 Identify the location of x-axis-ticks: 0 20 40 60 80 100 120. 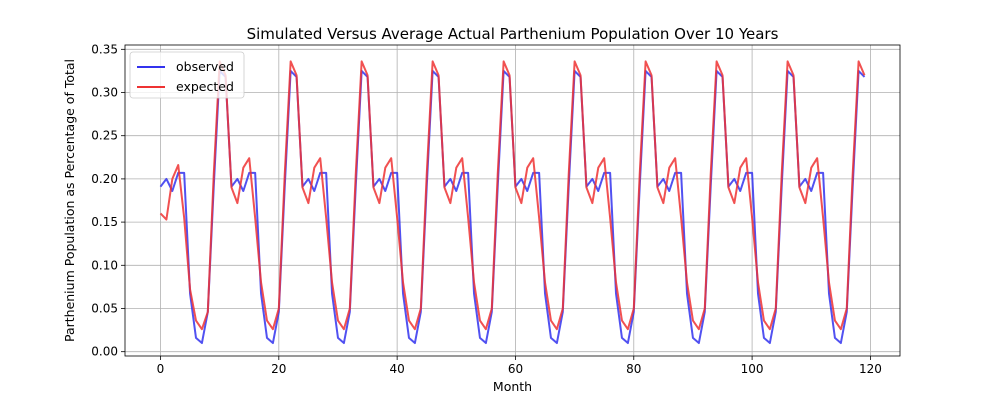
(519, 366).